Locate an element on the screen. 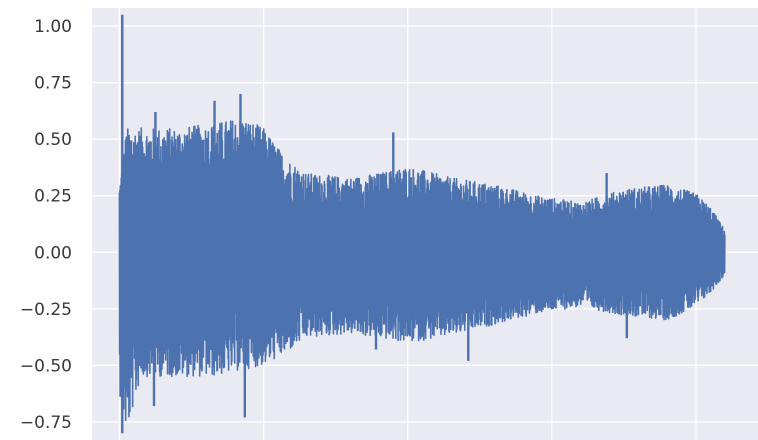 Image resolution: width=758 pixels, height=440 pixels. y-tick-label: −0.25 is located at coordinates (46, 310).